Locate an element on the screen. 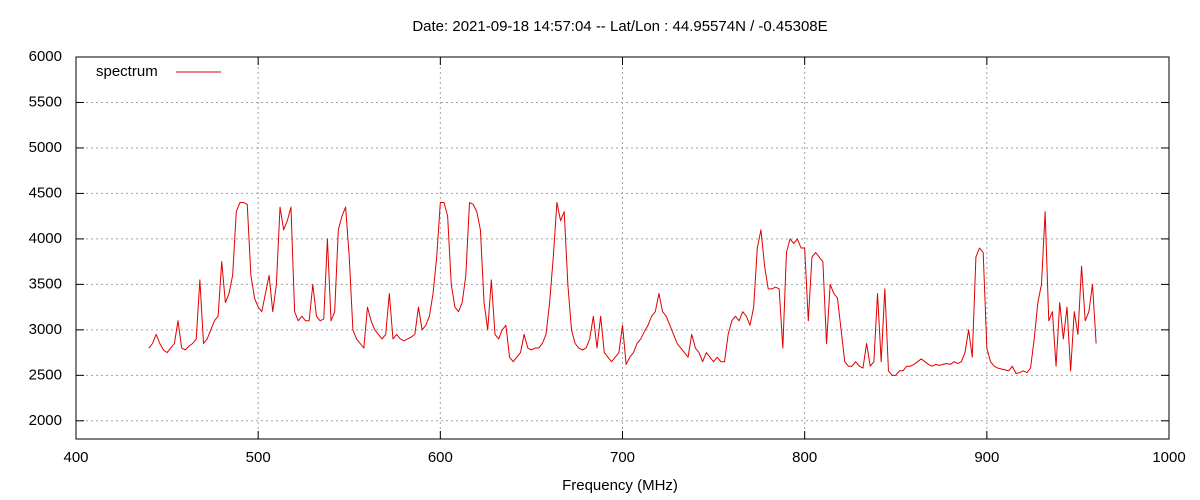 This screenshot has height=500, width=1200. y-tick-label: 4500 is located at coordinates (45, 192).